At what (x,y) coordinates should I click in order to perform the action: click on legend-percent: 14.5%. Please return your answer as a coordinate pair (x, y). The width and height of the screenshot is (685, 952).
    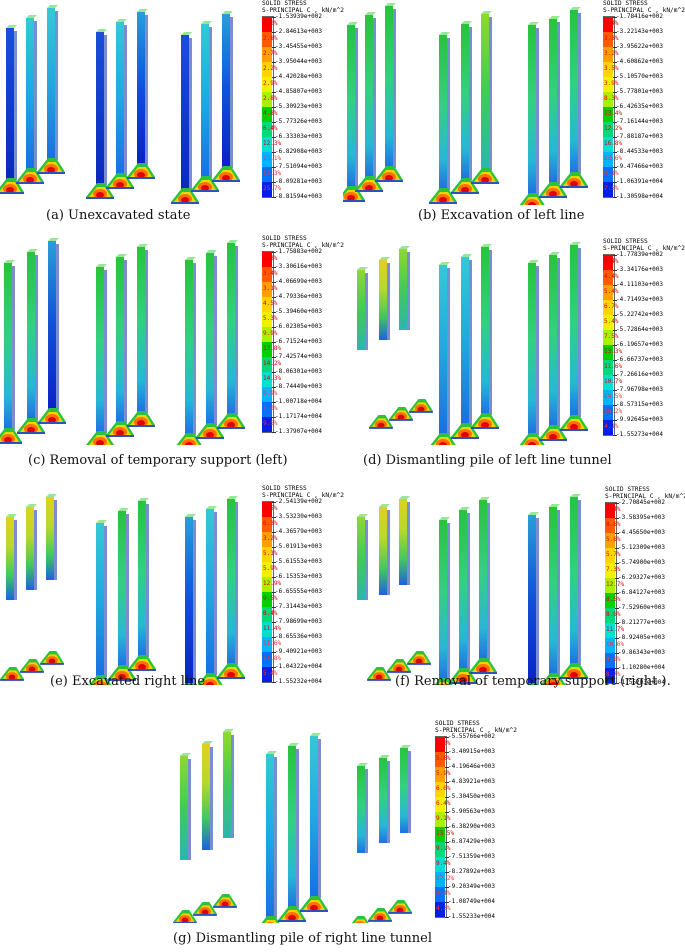
    Looking at the image, I should click on (613, 396).